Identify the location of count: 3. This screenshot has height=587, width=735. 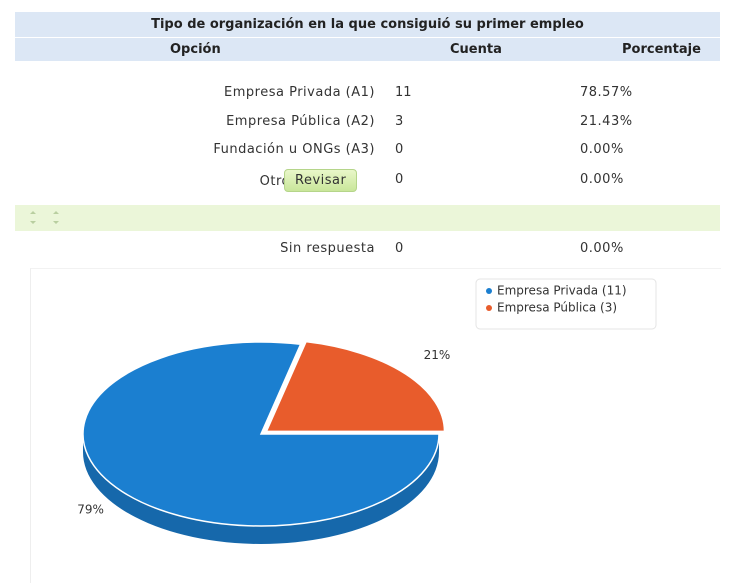
(399, 121).